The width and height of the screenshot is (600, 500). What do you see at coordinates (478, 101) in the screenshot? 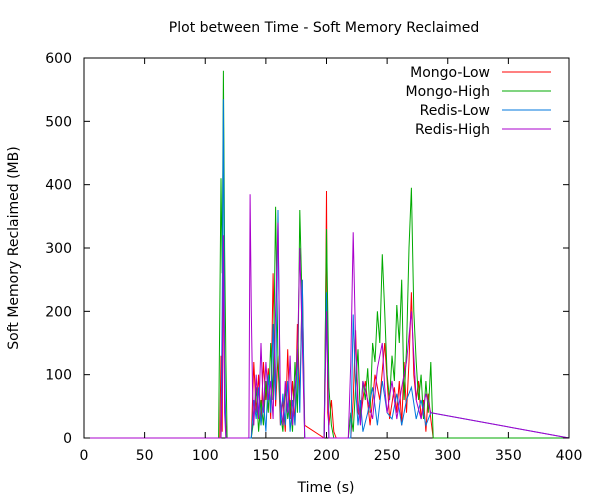
I see `legend: Mongo-Low Mongo-High Redis-Low Redis-High` at bounding box center [478, 101].